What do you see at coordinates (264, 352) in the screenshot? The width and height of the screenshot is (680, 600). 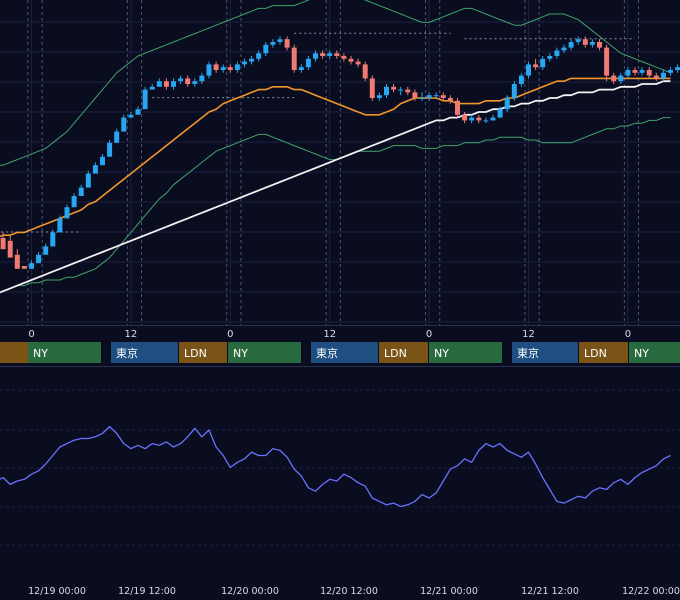 I see `session-block-newyork` at bounding box center [264, 352].